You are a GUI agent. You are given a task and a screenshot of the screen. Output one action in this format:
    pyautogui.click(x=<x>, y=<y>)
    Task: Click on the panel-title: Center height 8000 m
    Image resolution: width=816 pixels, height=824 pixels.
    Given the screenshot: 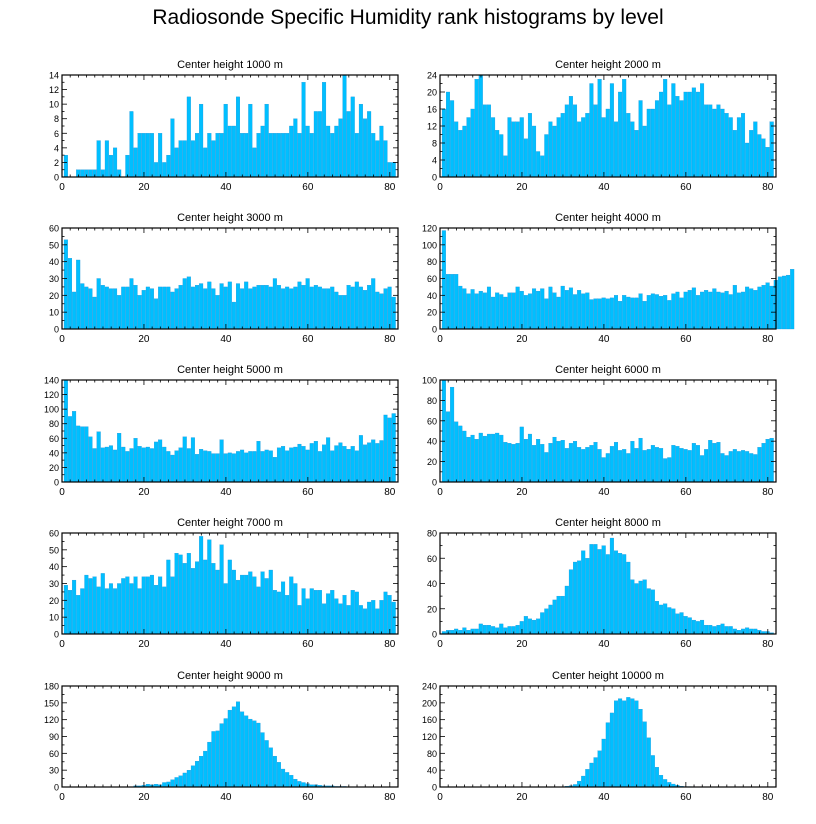 What is the action you would take?
    pyautogui.click(x=608, y=523)
    